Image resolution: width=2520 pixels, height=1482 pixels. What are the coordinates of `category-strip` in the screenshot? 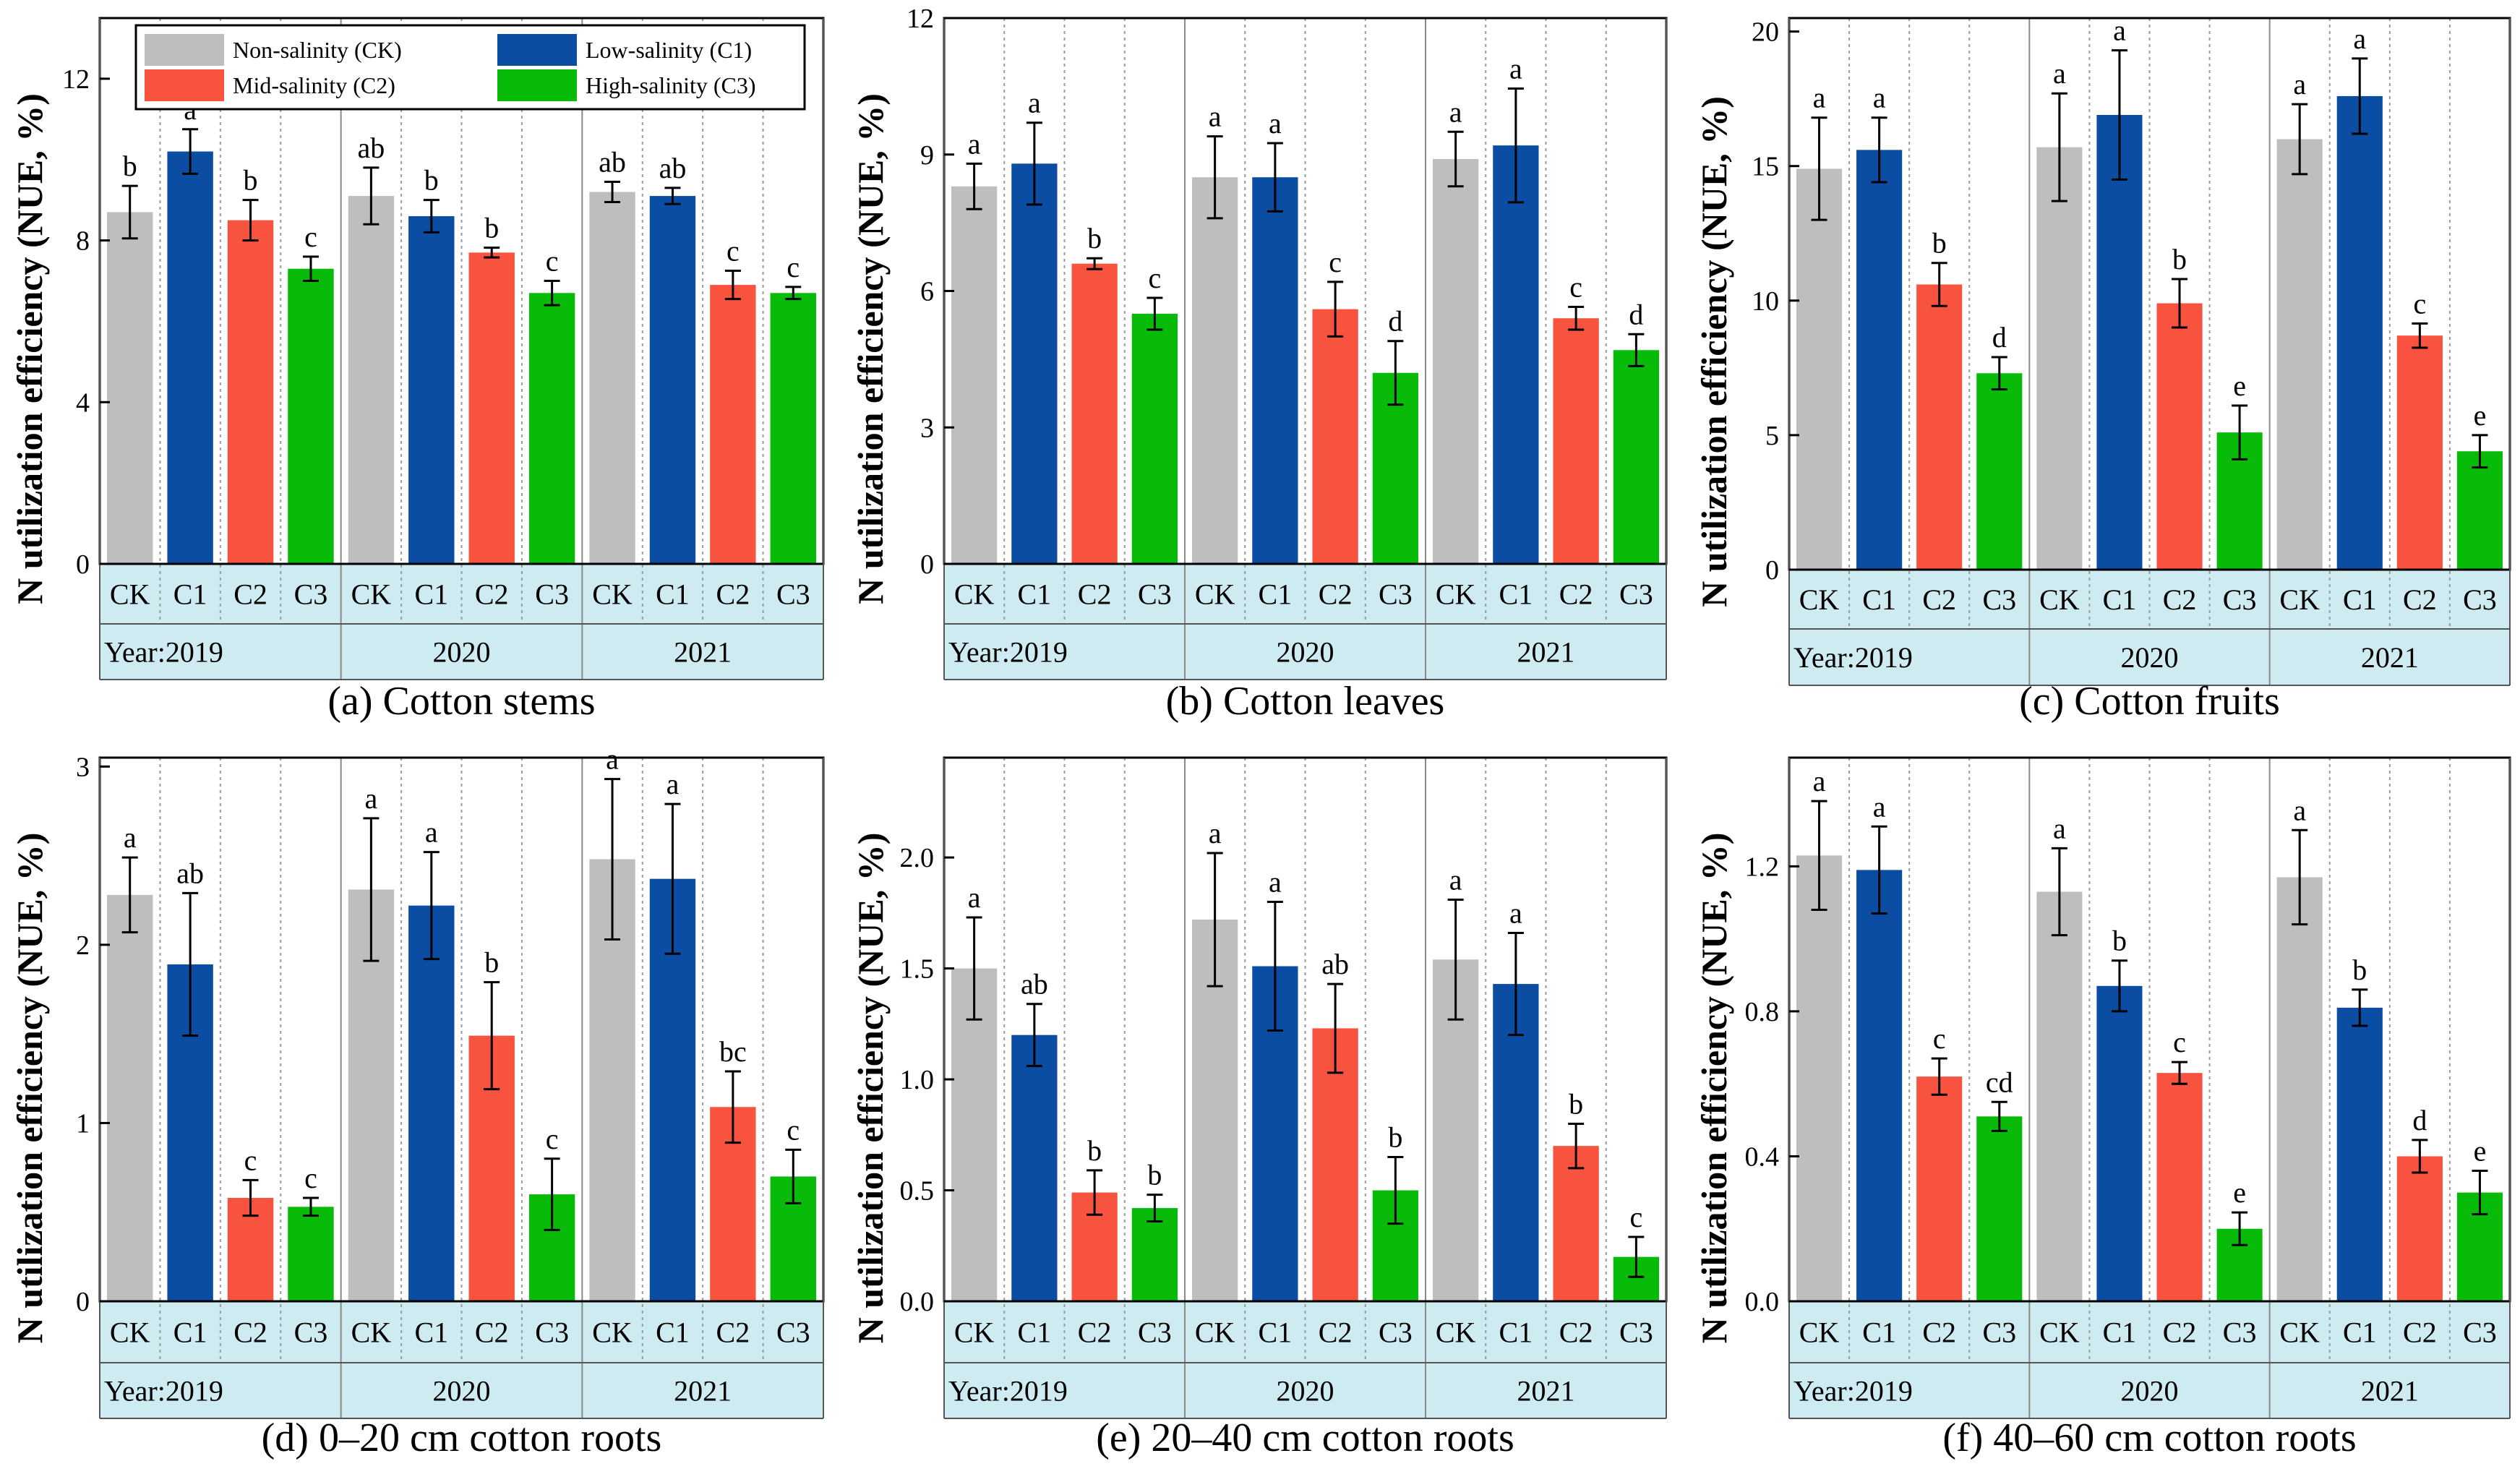 It's located at (2149, 1359).